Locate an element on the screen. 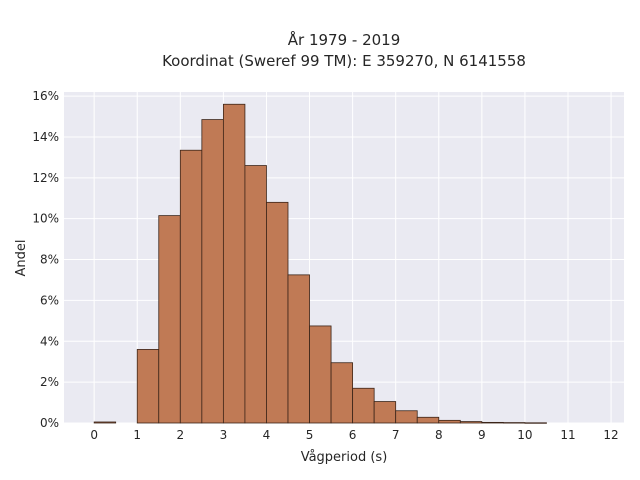 The image size is (640, 480). y-tick-label: 16% is located at coordinates (45, 96).